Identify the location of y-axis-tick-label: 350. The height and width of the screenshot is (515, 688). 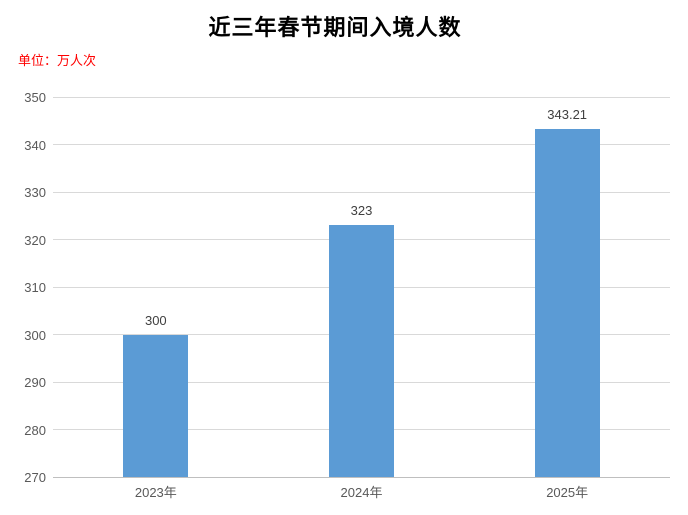
(35, 97).